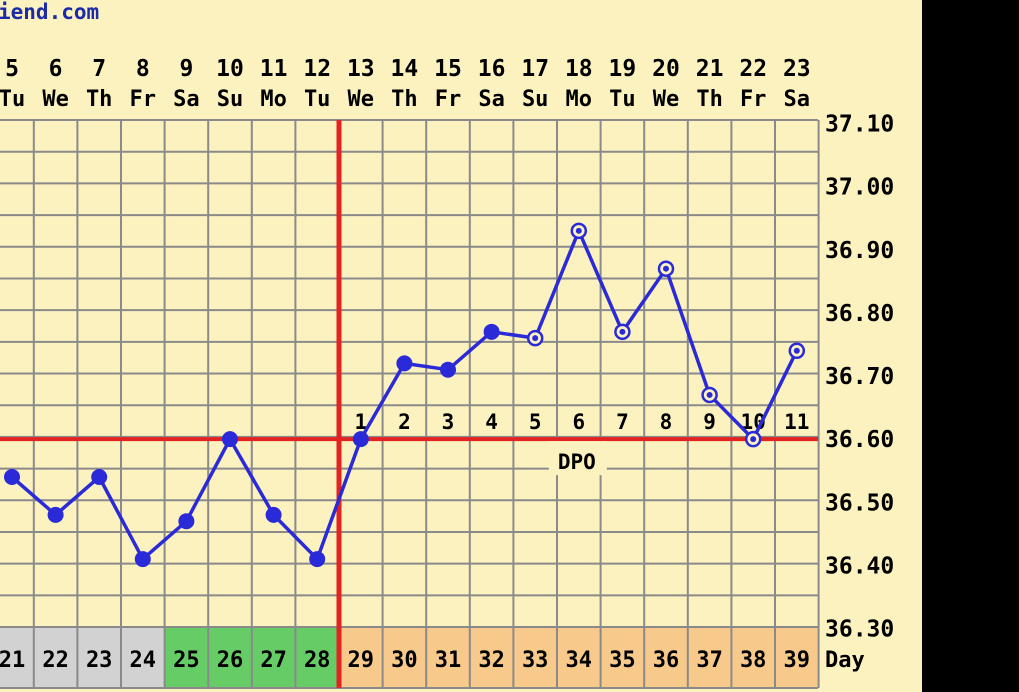  What do you see at coordinates (360, 422) in the screenshot?
I see `dpo-number: 1` at bounding box center [360, 422].